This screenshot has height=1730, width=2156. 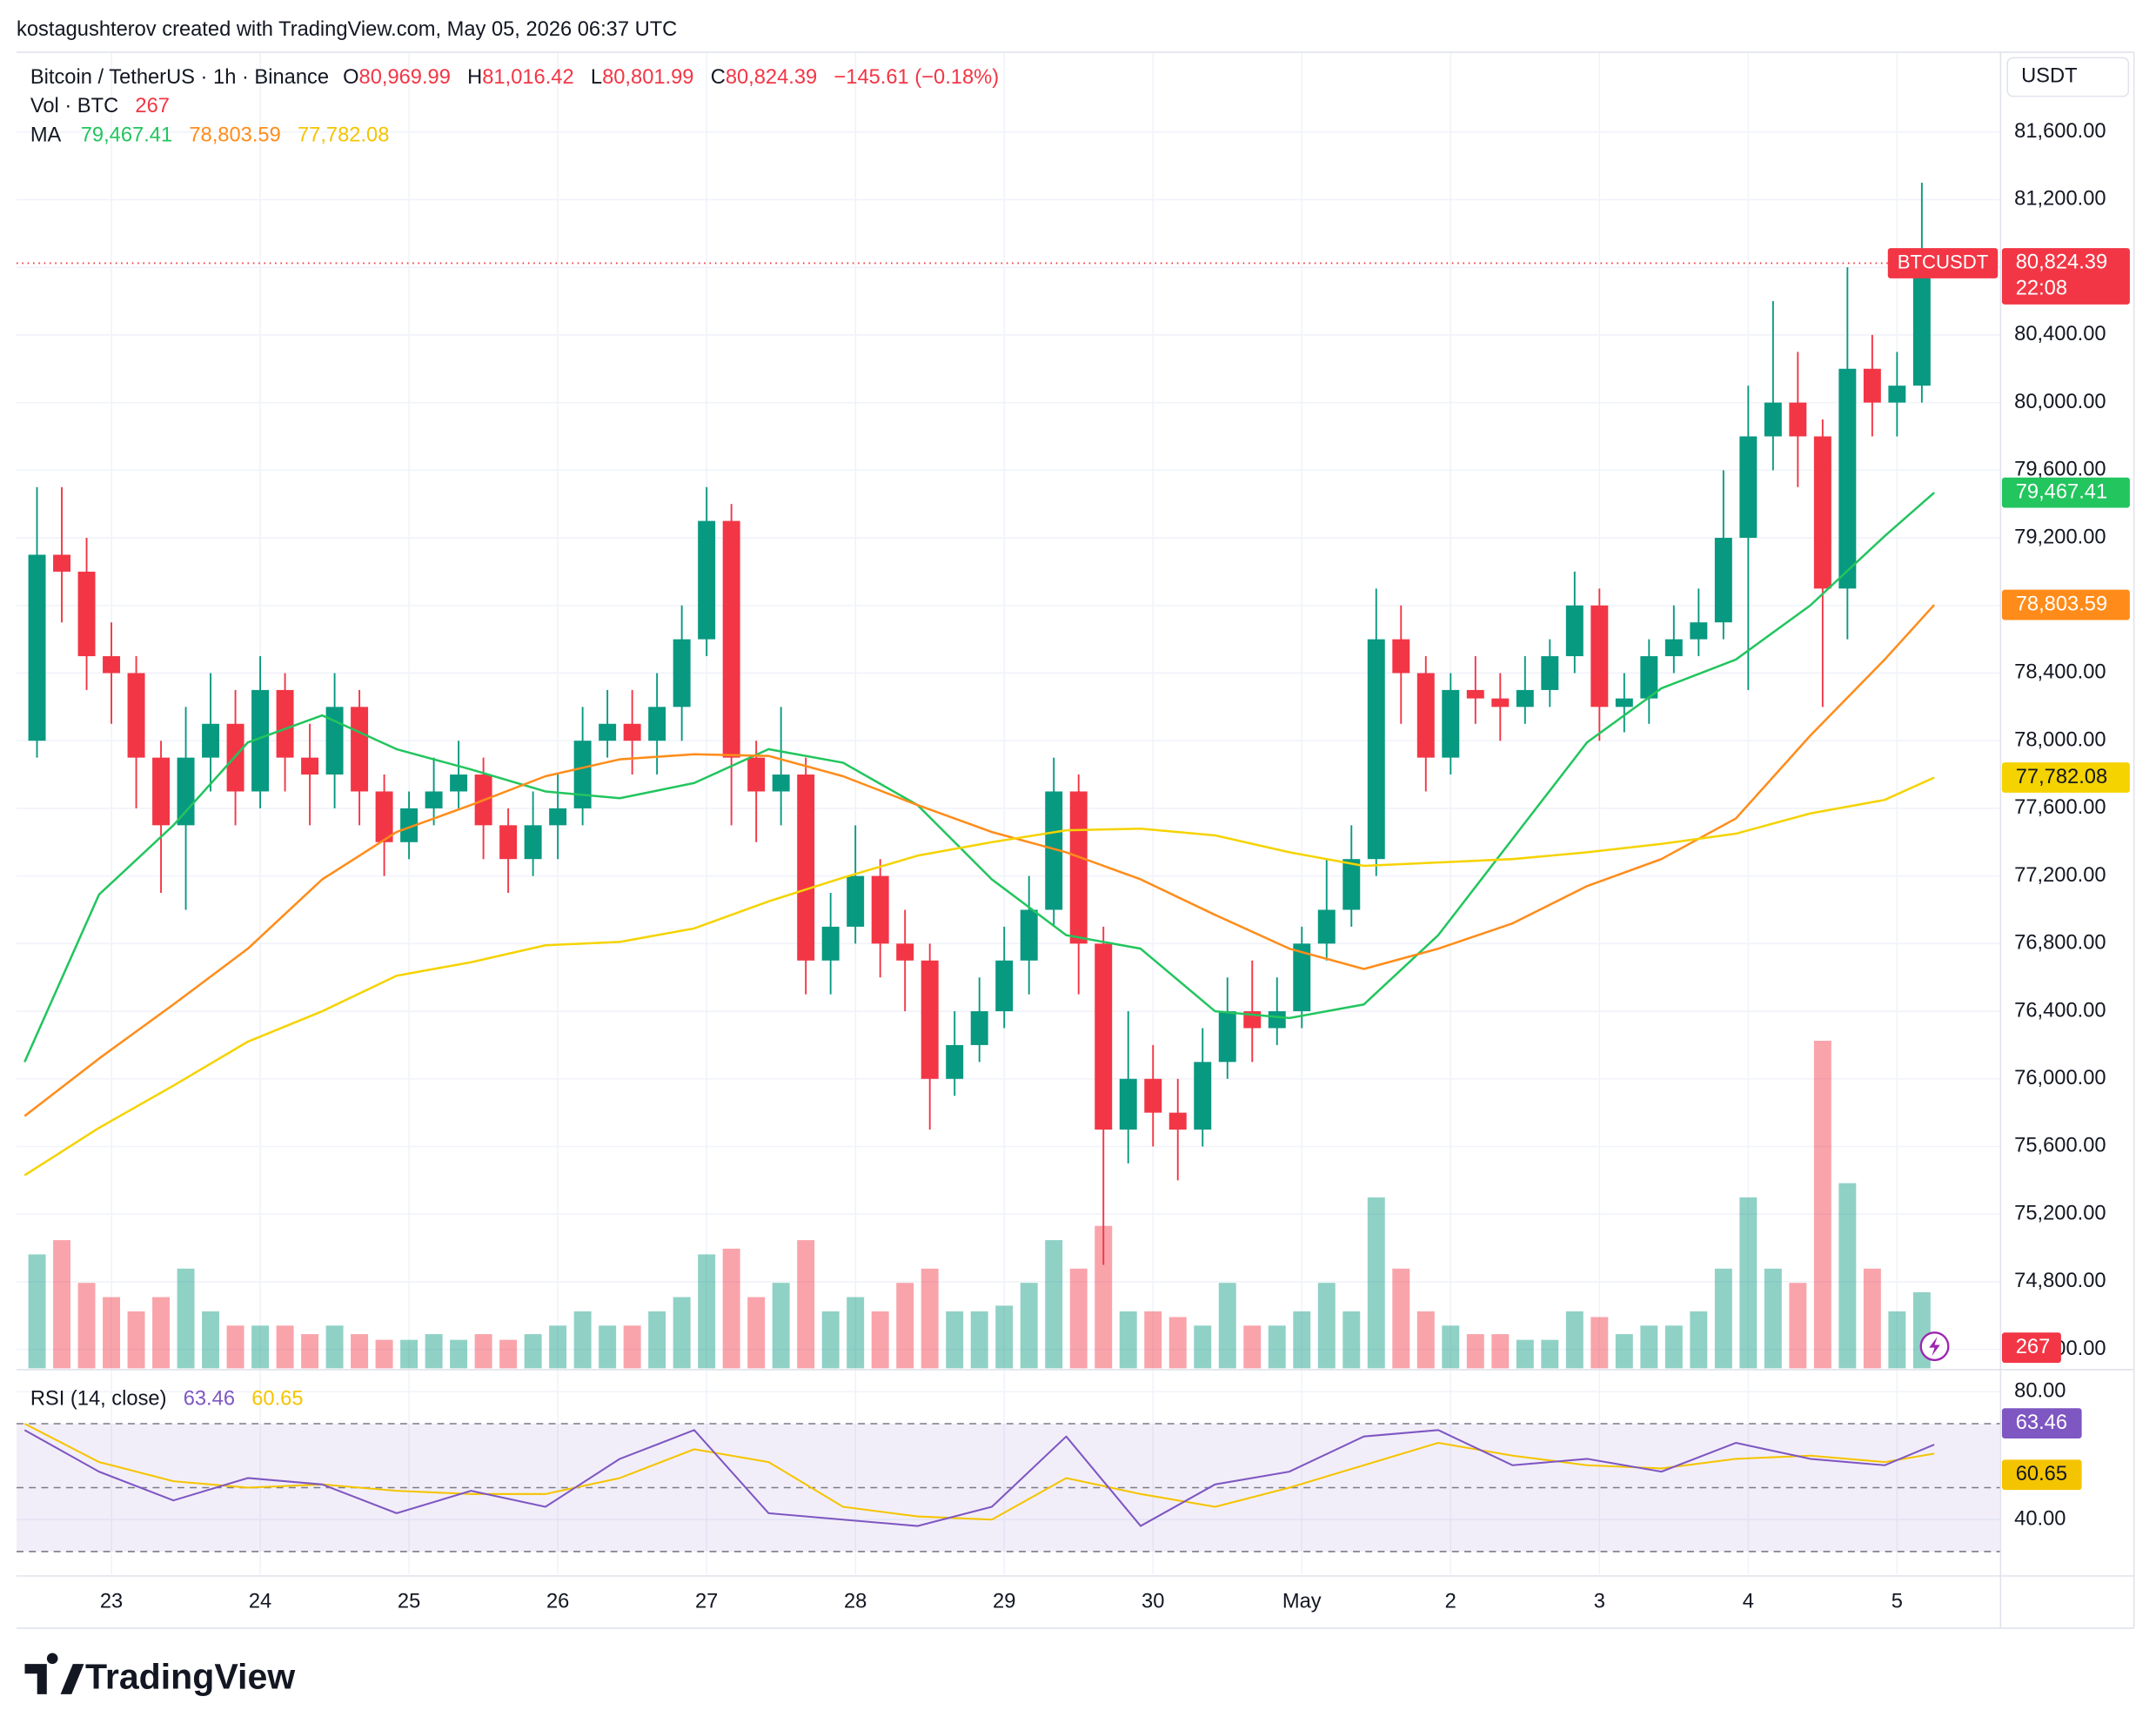 What do you see at coordinates (126, 135) in the screenshot?
I see `ma-value: 79,467.41` at bounding box center [126, 135].